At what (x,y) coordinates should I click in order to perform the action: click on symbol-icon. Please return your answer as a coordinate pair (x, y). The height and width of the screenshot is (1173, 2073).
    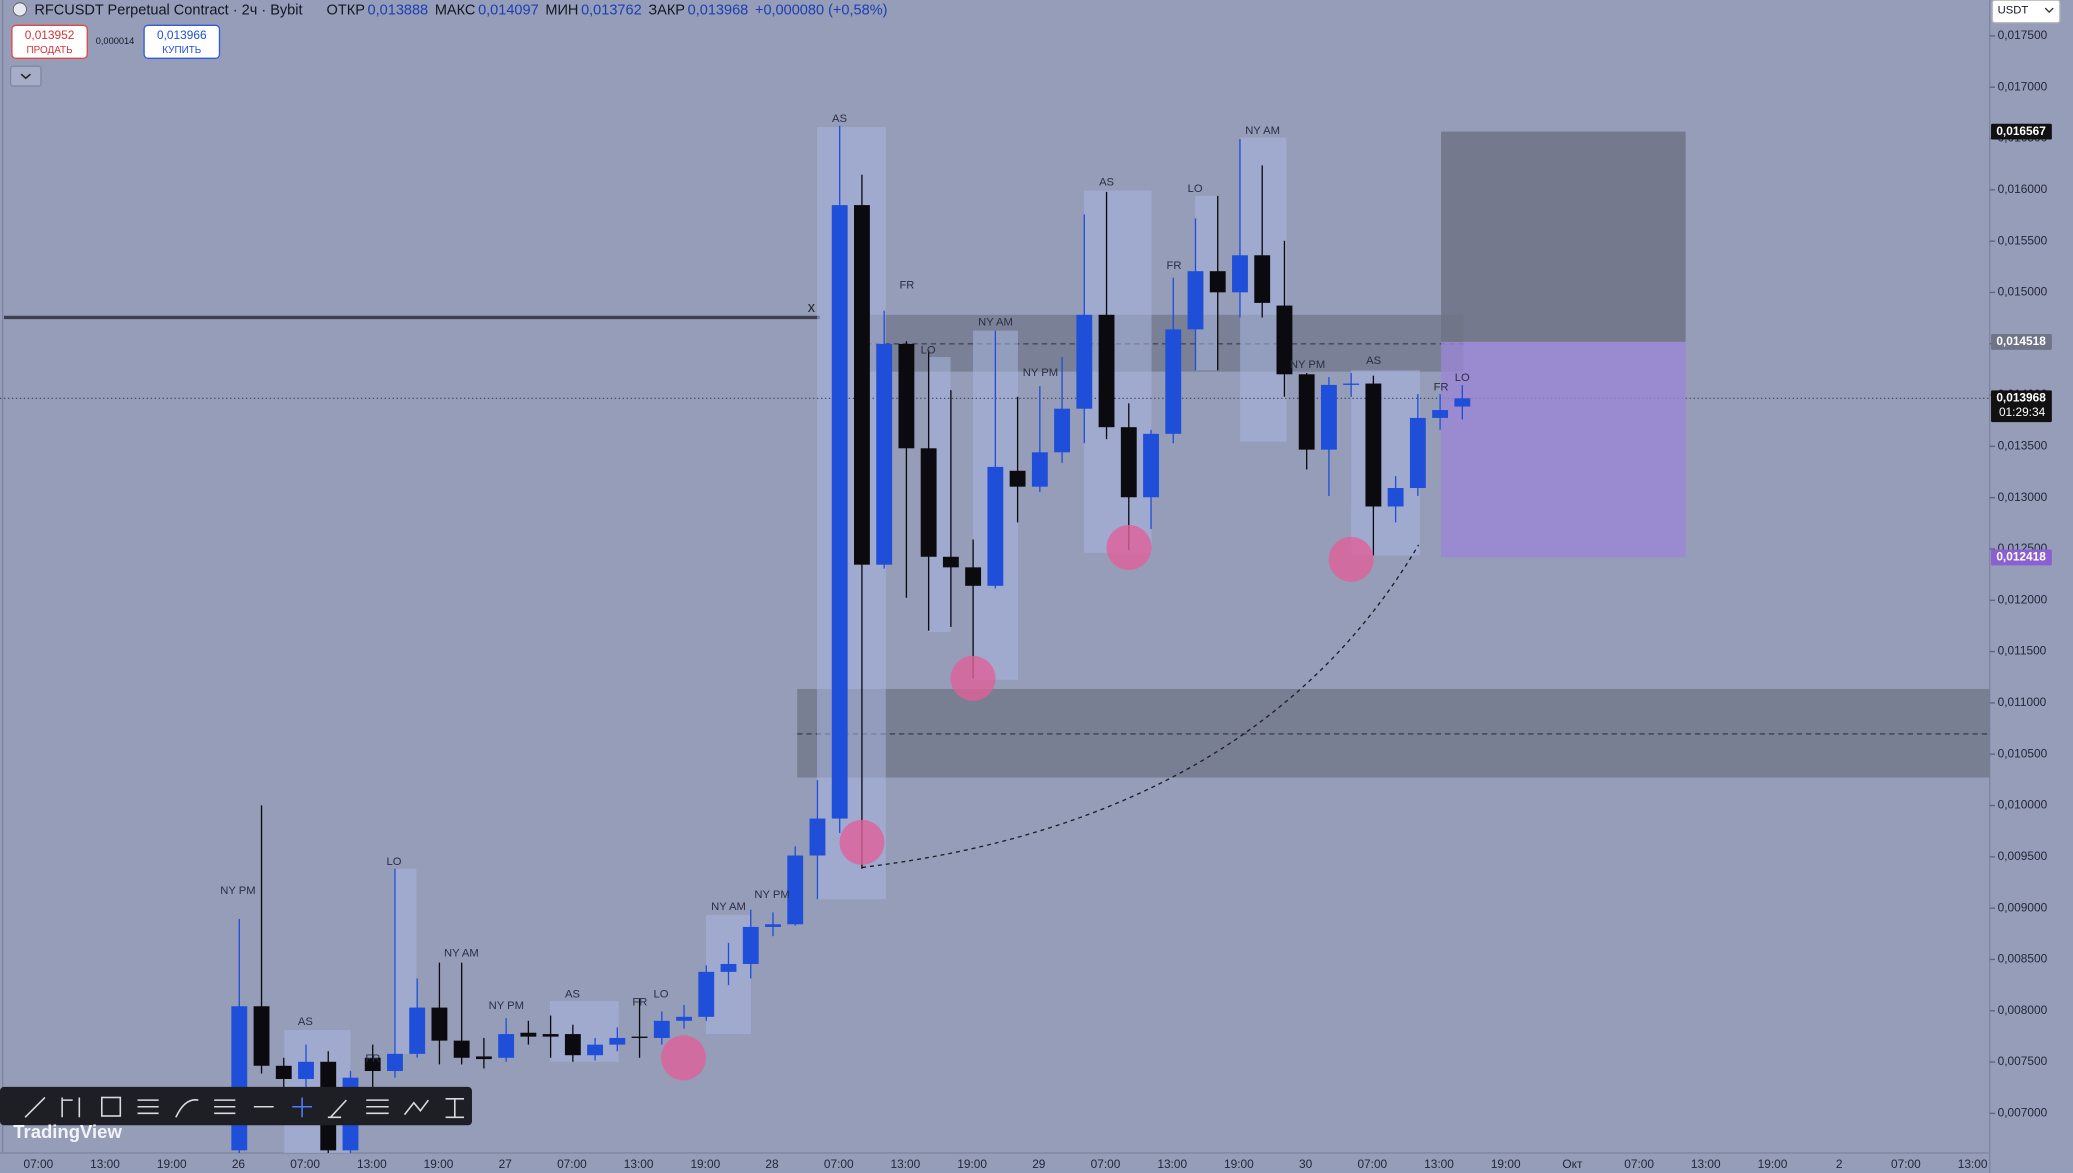
    Looking at the image, I should click on (19, 9).